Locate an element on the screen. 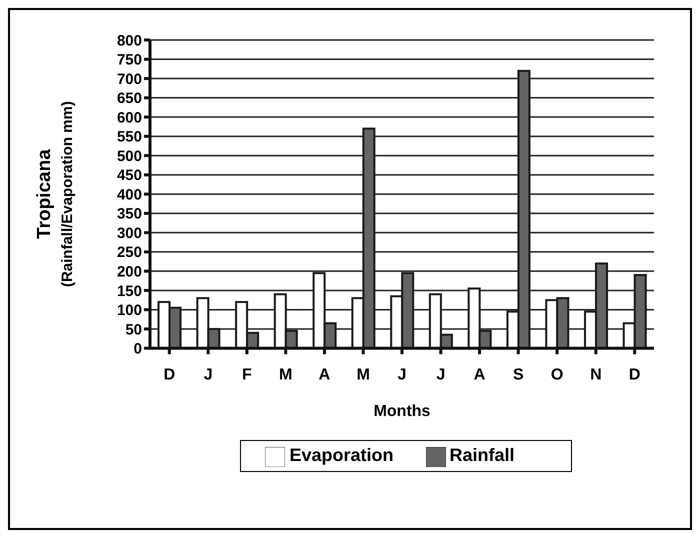 The height and width of the screenshot is (536, 698). y-tick-label: 800 is located at coordinates (129, 41).